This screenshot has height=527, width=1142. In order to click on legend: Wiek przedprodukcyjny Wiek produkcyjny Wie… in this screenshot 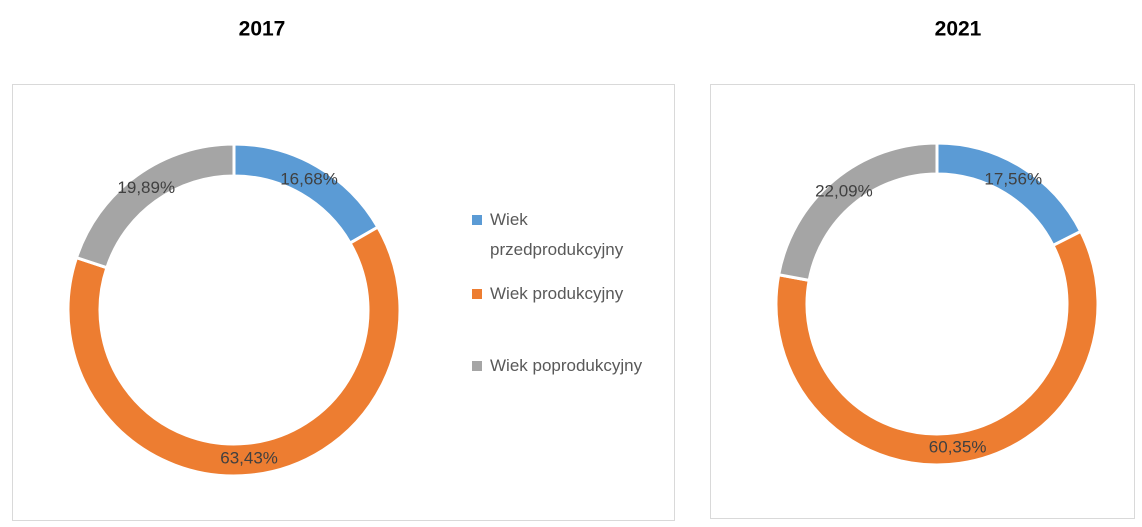, I will do `click(572, 293)`.